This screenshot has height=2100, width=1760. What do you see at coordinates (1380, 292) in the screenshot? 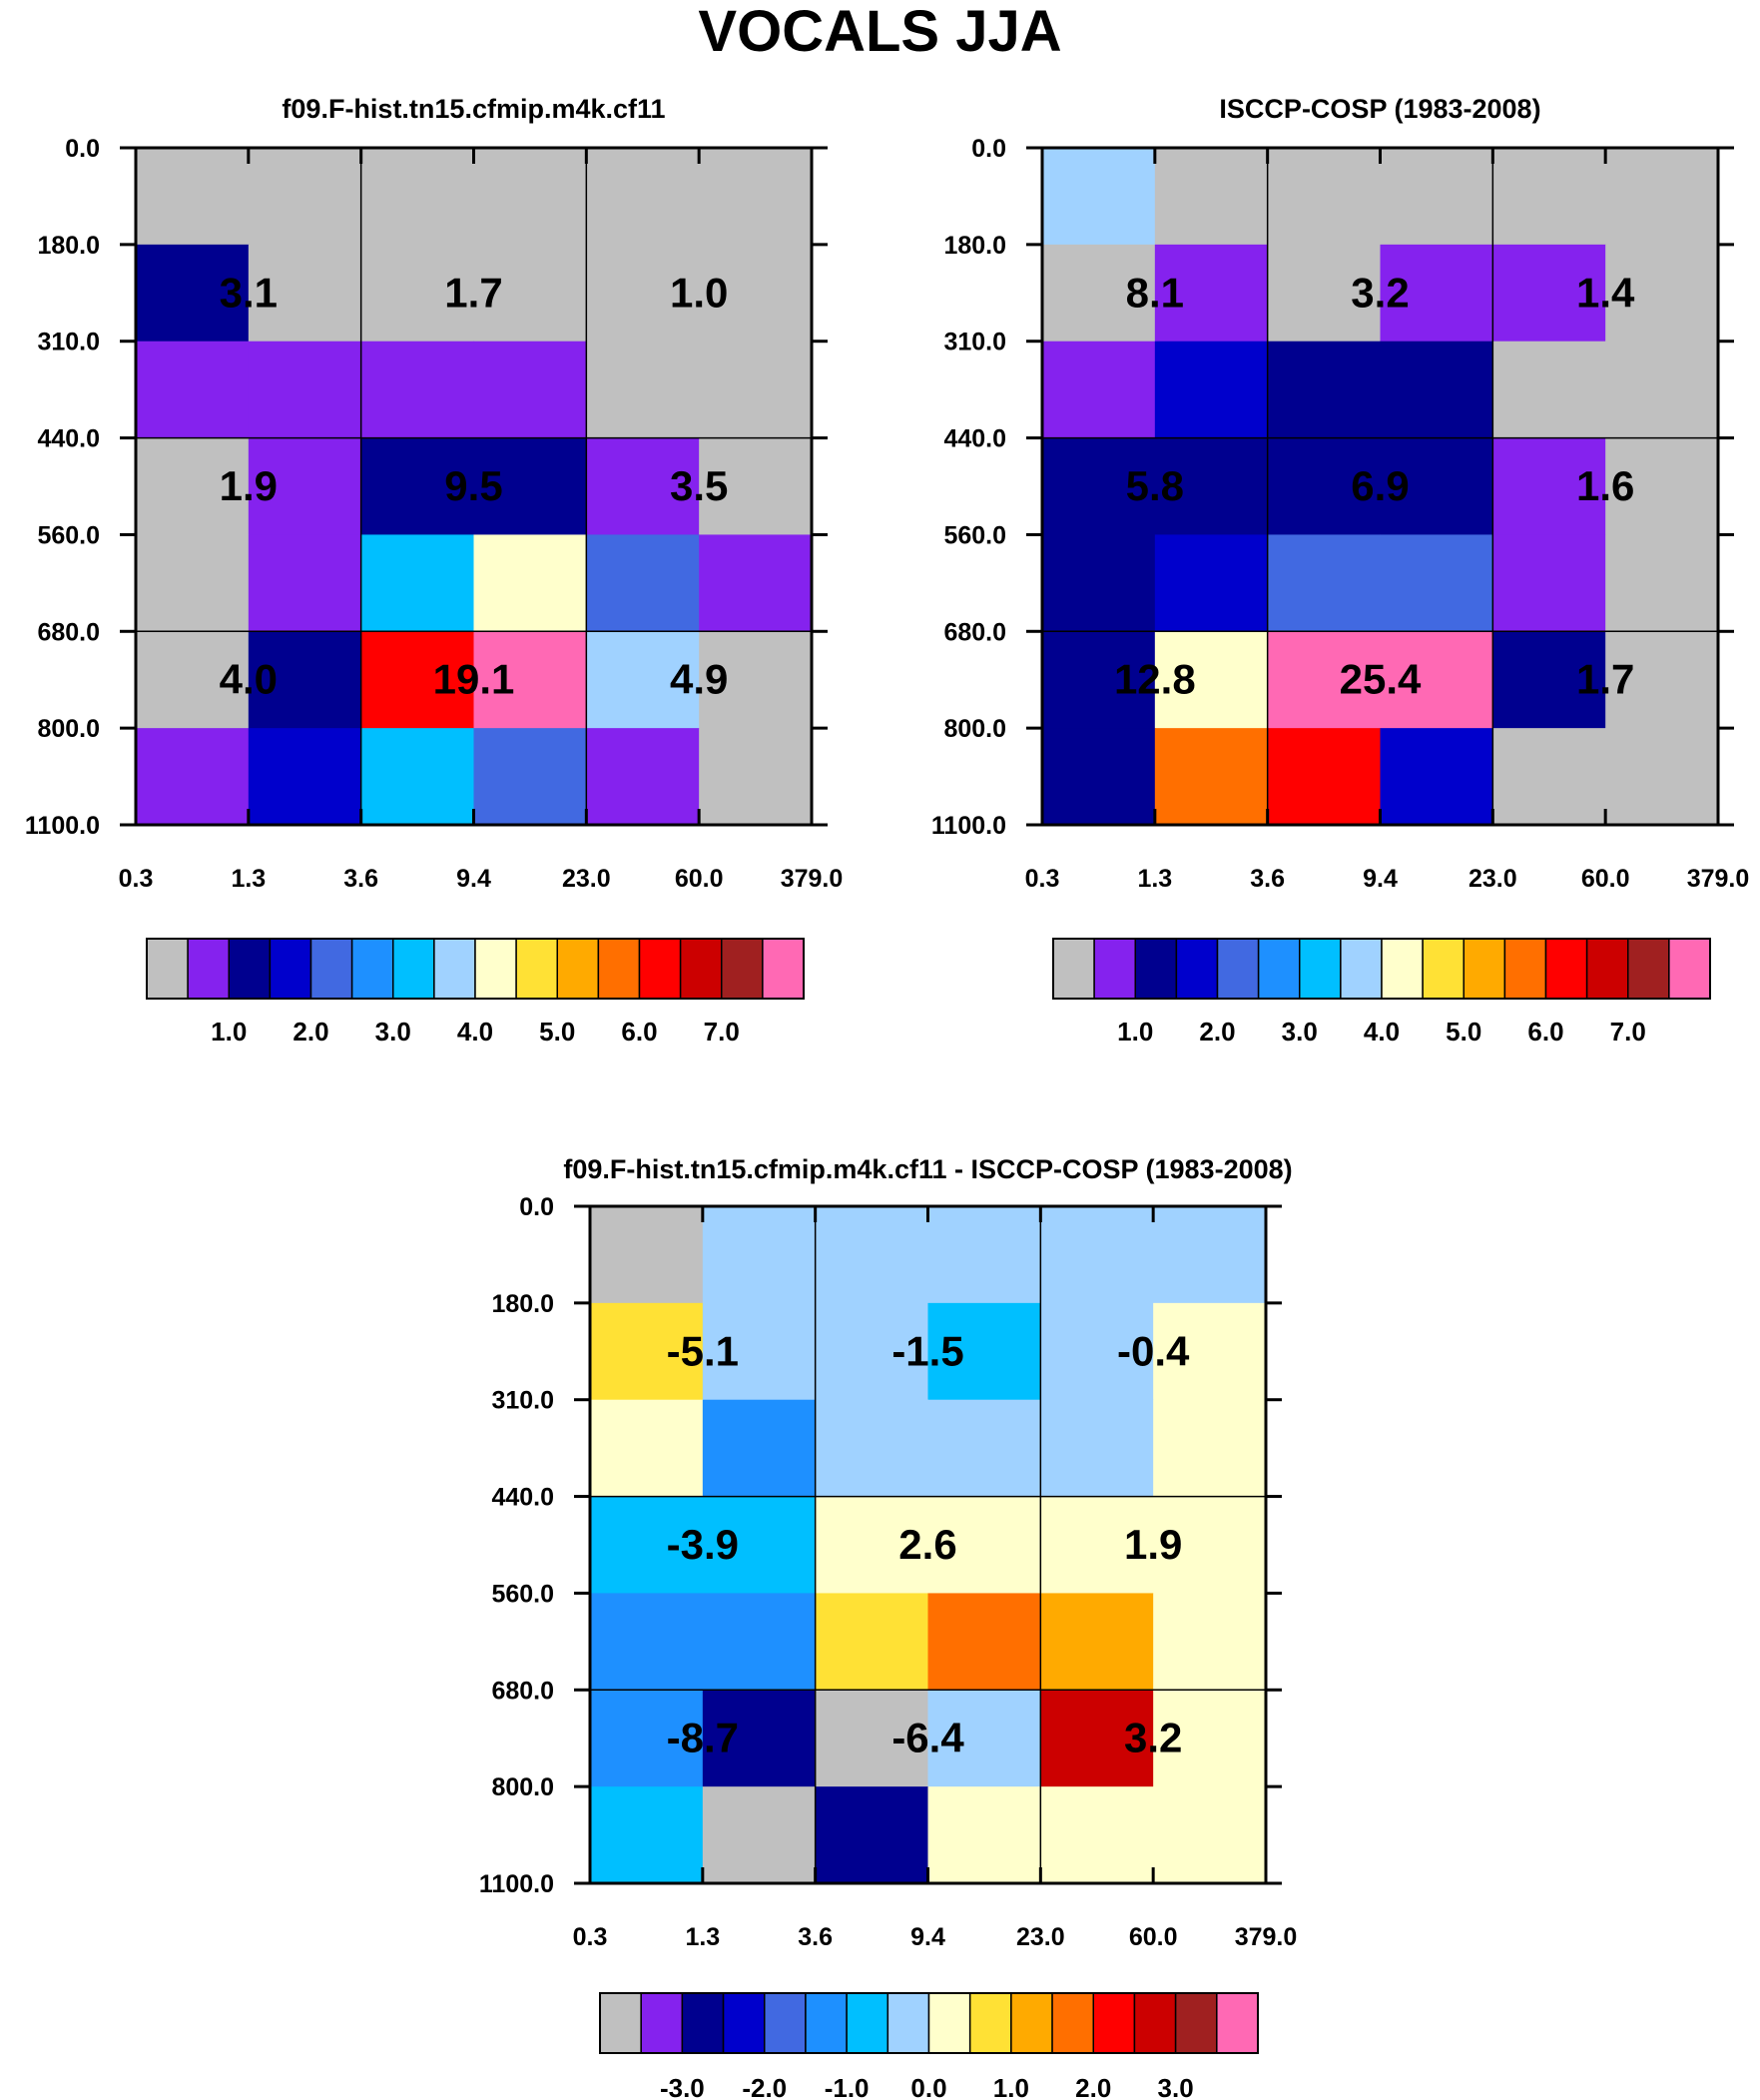
I see `cell-value-label: 3.2` at bounding box center [1380, 292].